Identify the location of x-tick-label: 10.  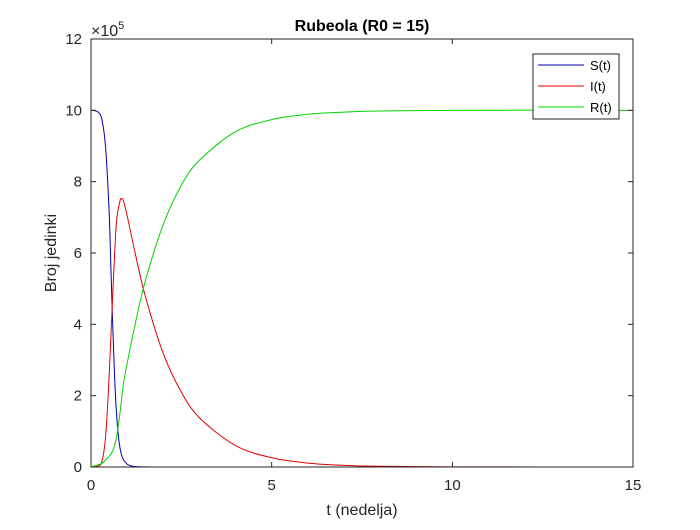
(452, 485).